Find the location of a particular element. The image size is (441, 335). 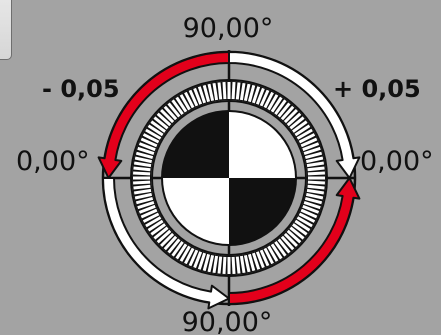

angle-label-top: 90,00° is located at coordinates (228, 28).